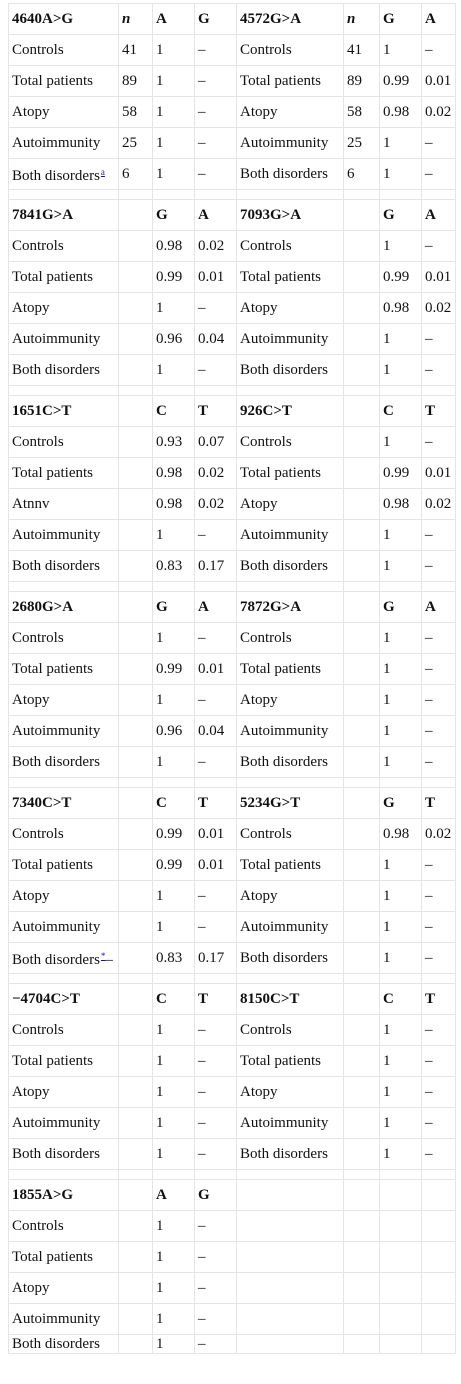 Image resolution: width=461 pixels, height=1384 pixels. Describe the element at coordinates (290, 1288) in the screenshot. I see `group-label` at that location.